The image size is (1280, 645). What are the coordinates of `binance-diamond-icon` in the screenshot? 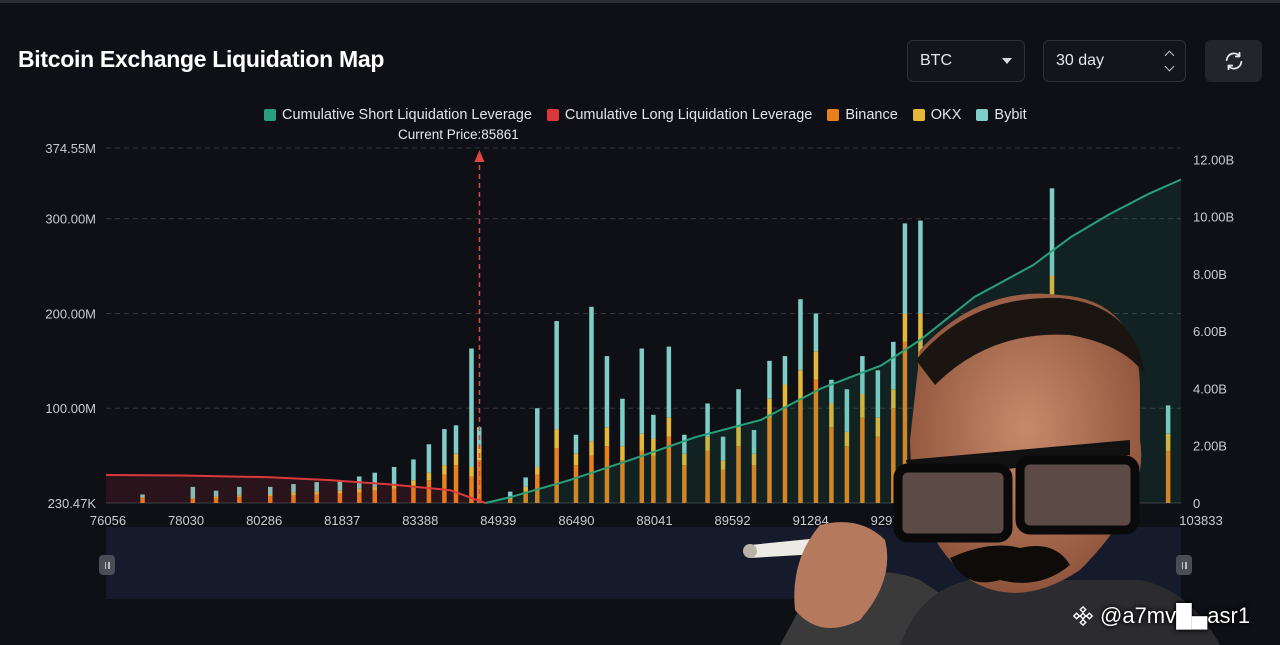 It's located at (1083, 616).